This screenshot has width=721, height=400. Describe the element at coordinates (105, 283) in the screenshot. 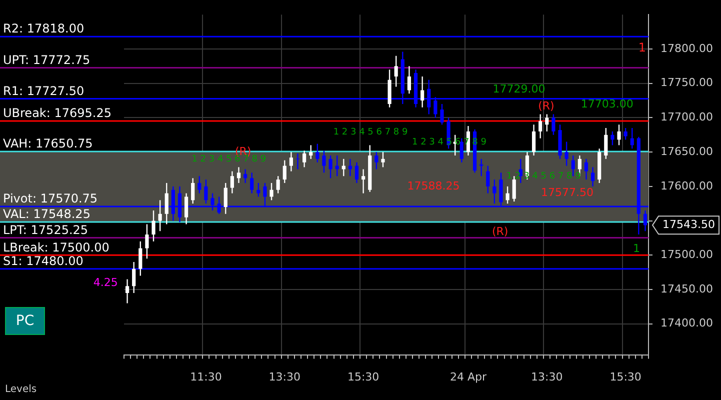

I see `text: 4.25` at that location.